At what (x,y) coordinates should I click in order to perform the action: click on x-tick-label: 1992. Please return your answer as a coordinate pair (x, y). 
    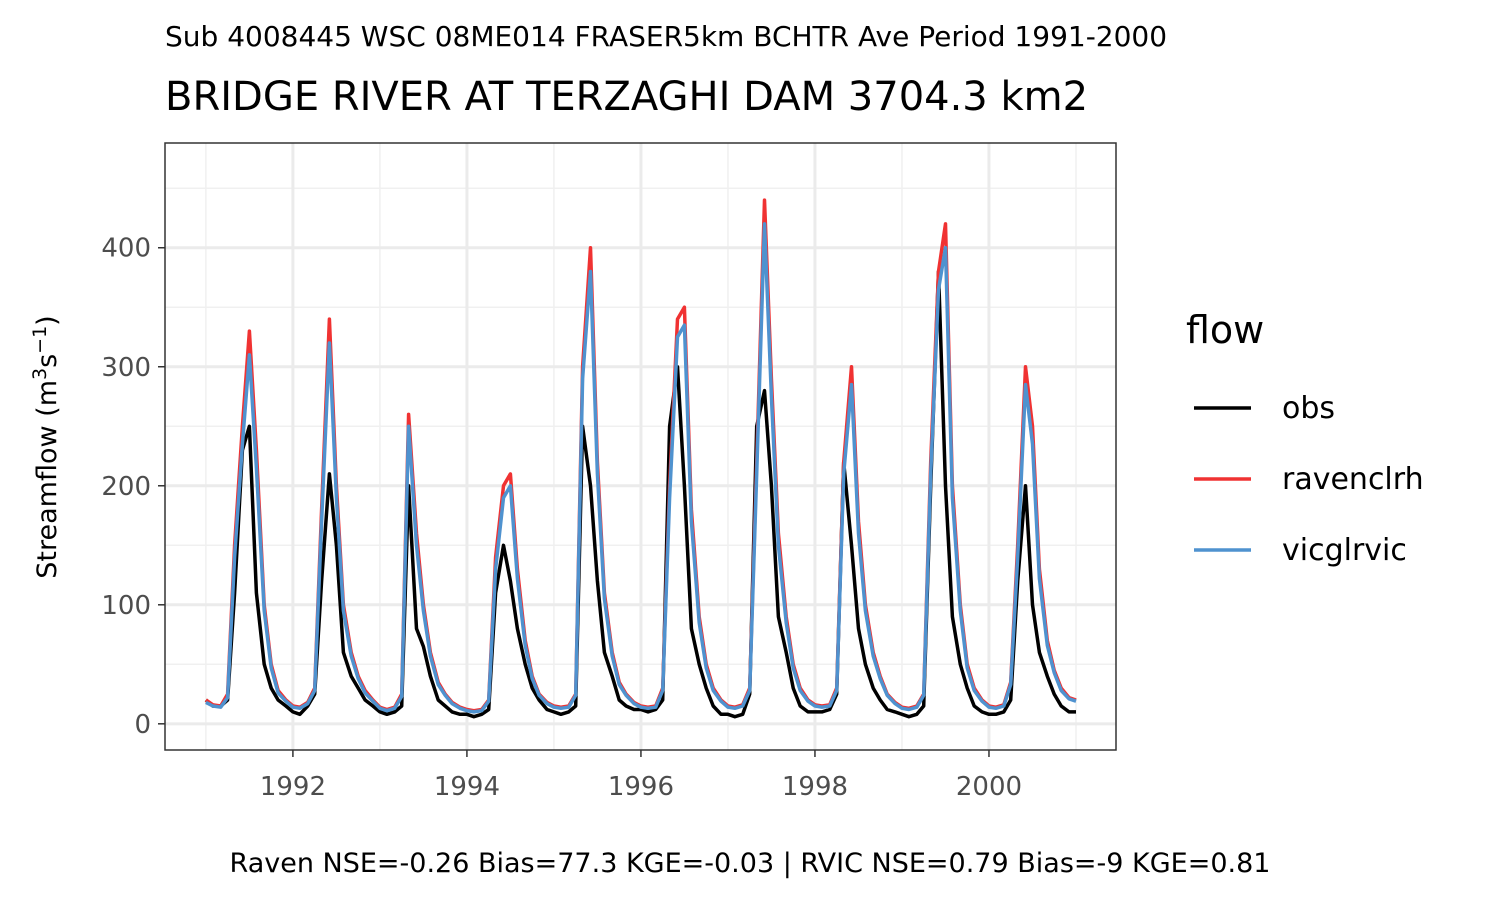
    Looking at the image, I should click on (293, 787).